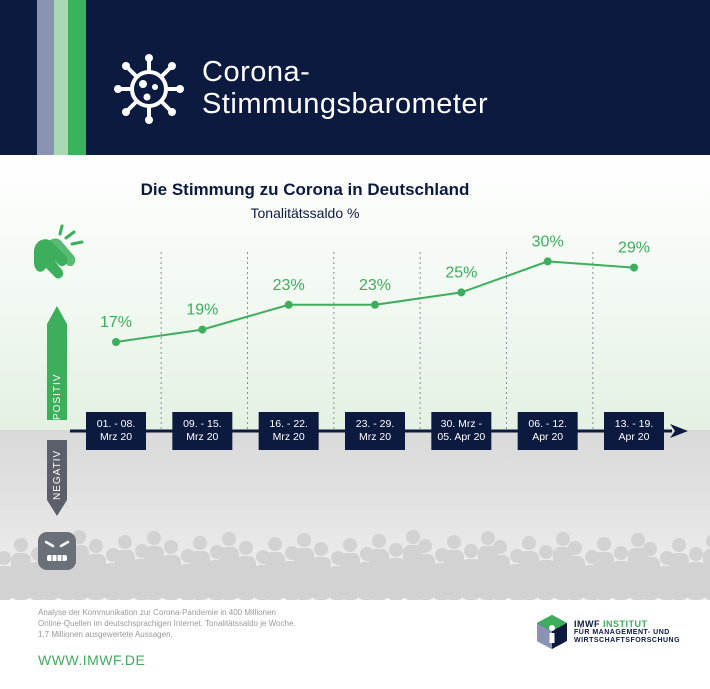 The height and width of the screenshot is (689, 710). I want to click on period-label: 30. Mrz -, so click(462, 424).